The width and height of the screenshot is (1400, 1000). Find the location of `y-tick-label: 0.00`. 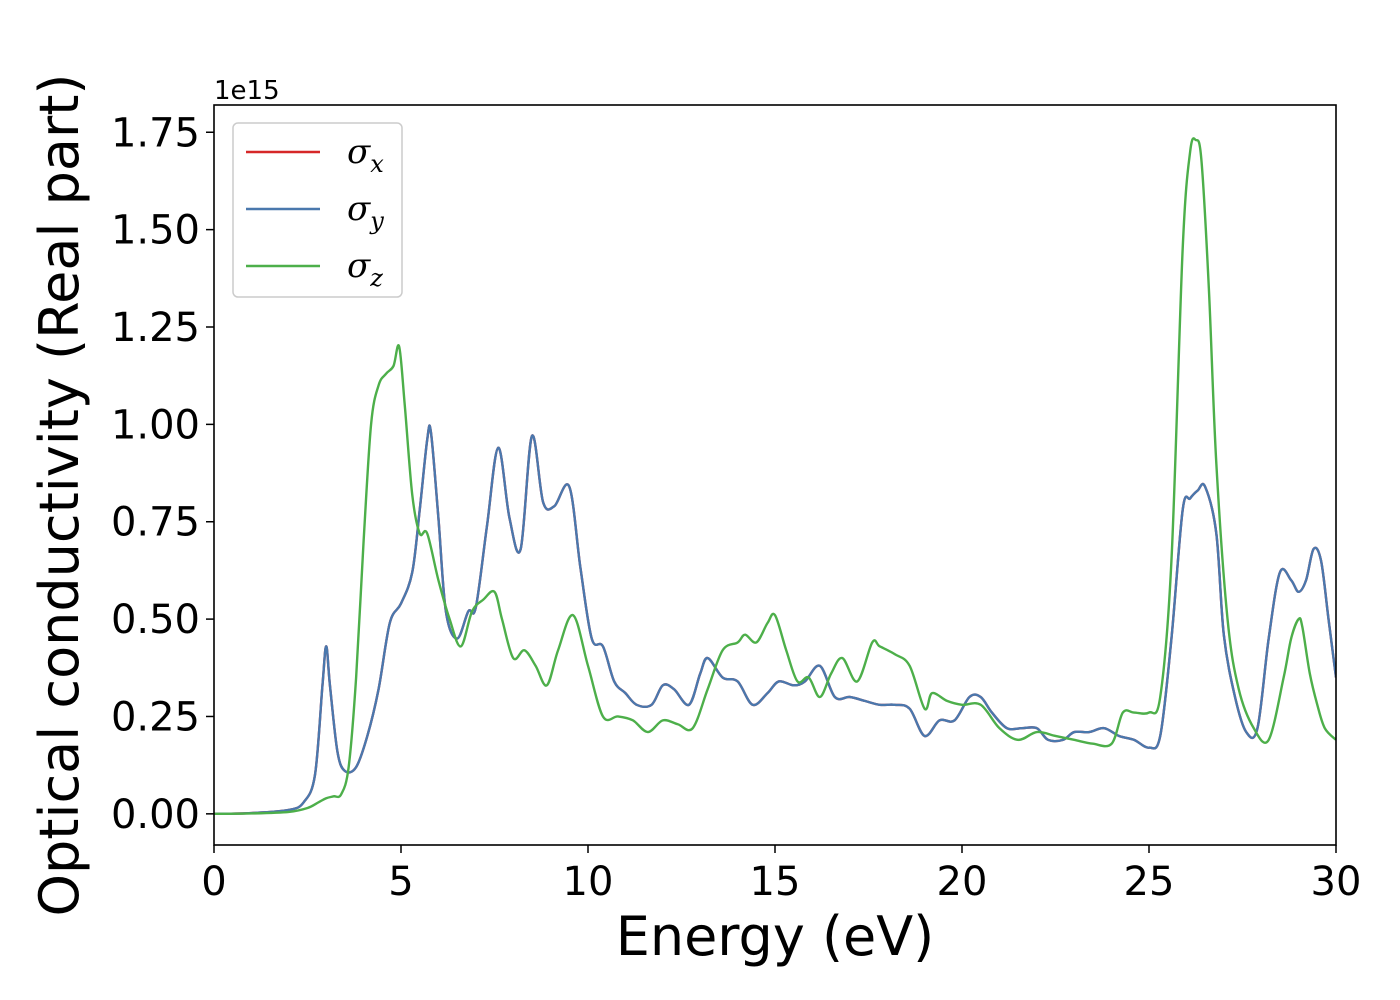

y-tick-label: 0.00 is located at coordinates (155, 815).